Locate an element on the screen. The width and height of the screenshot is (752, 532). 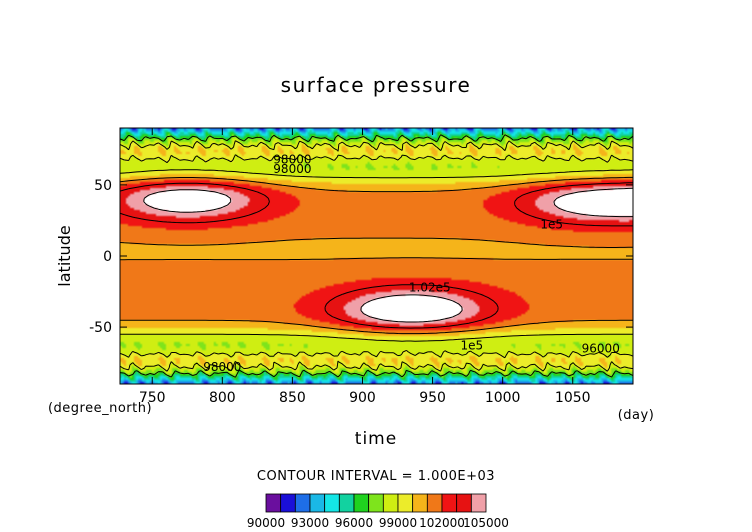
colorbar-tick-label: 90000 is located at coordinates (266, 523).